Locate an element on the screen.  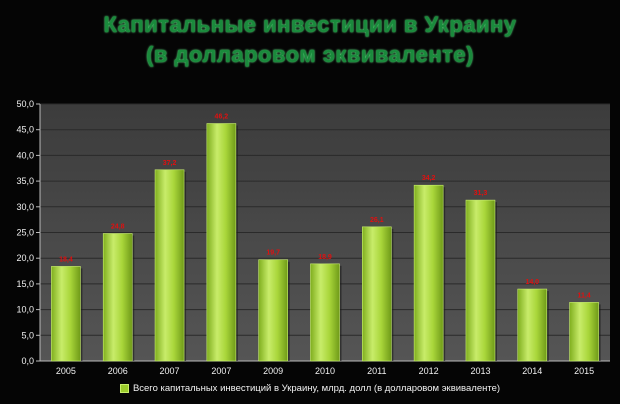
legend-swatch is located at coordinates (124, 388).